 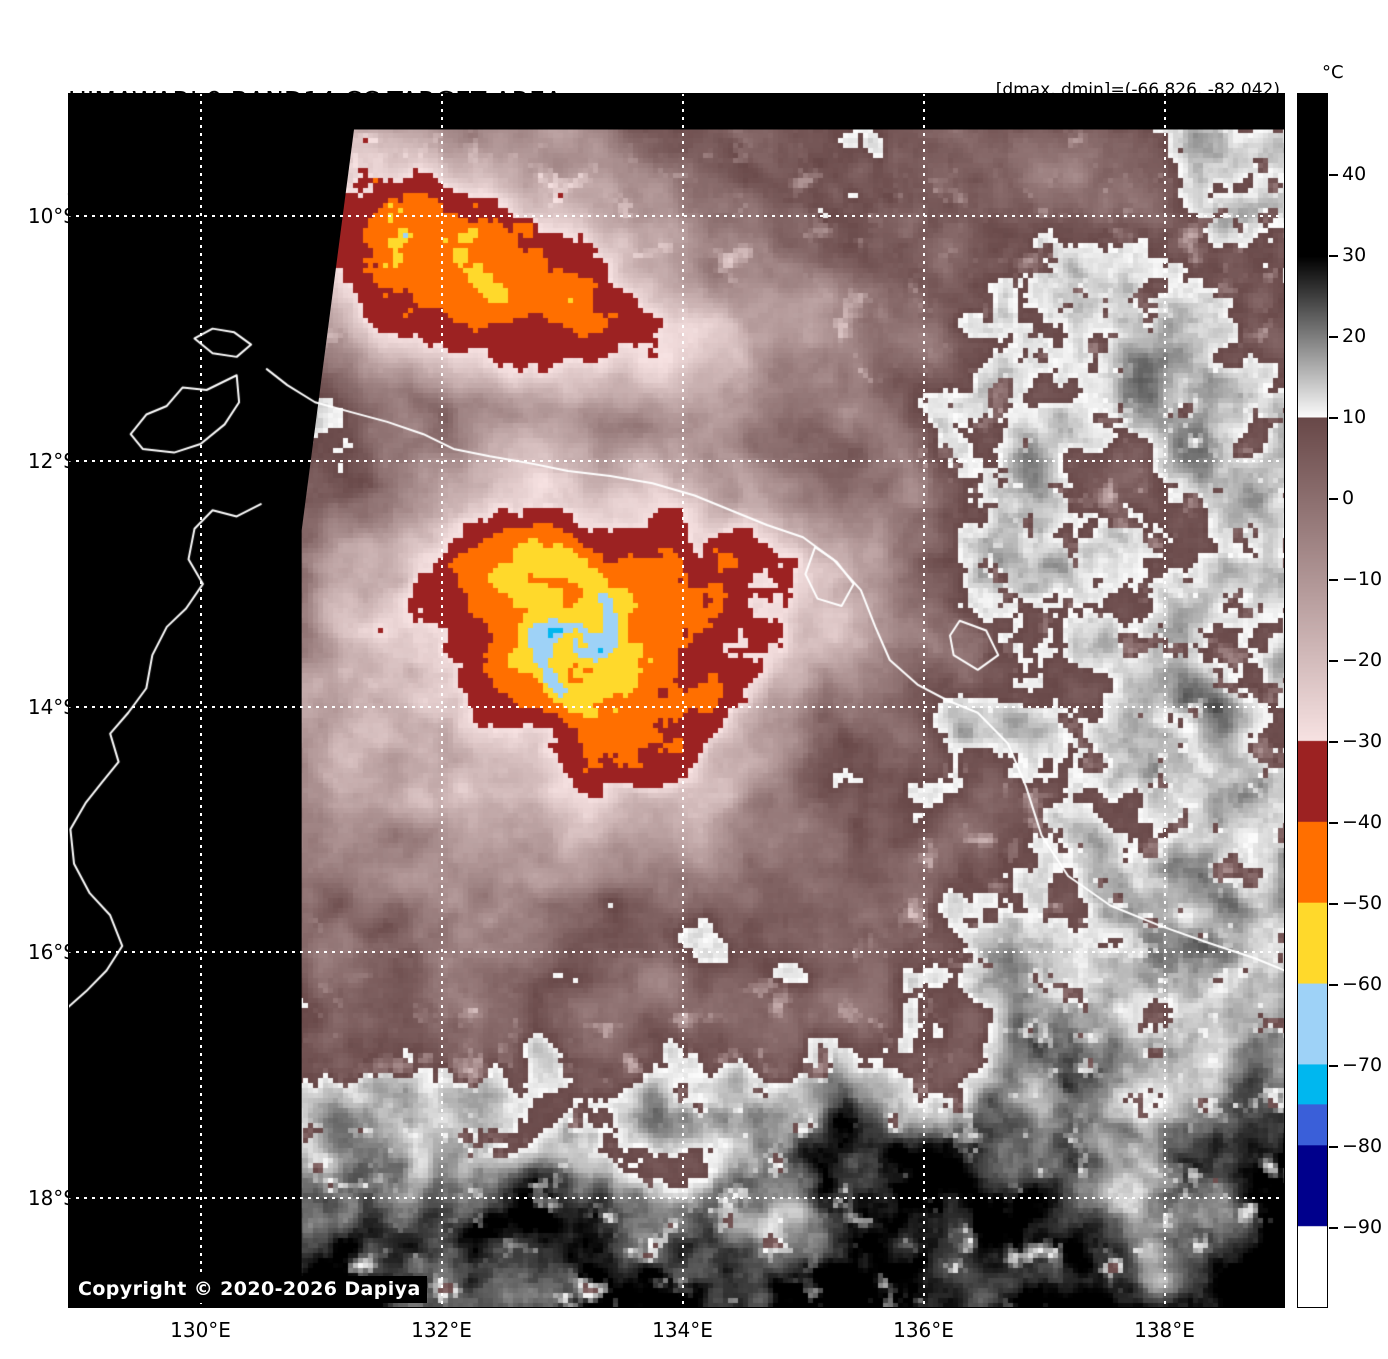 What do you see at coordinates (1362, 822) in the screenshot?
I see `colorbar-tick--40: −40` at bounding box center [1362, 822].